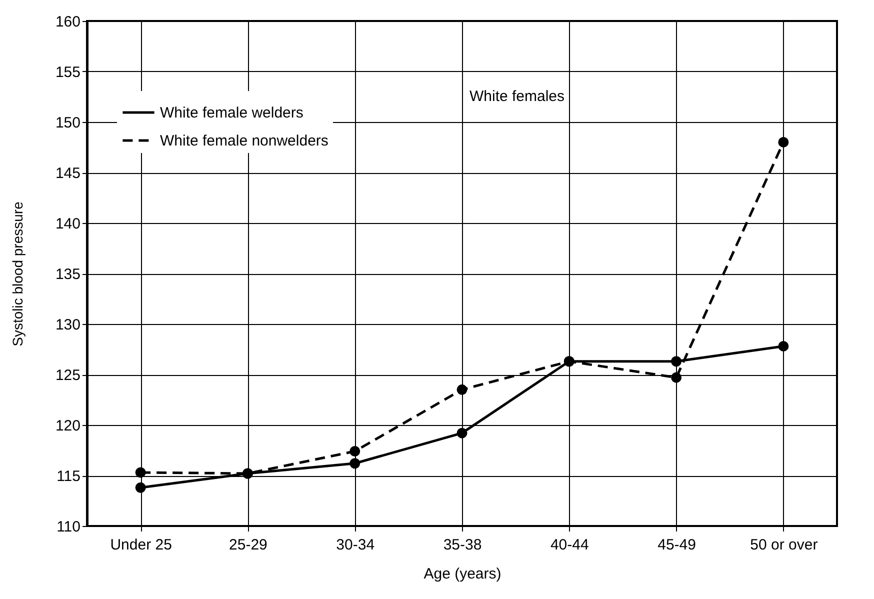  What do you see at coordinates (68, 476) in the screenshot?
I see `y-tick-label: 115` at bounding box center [68, 476].